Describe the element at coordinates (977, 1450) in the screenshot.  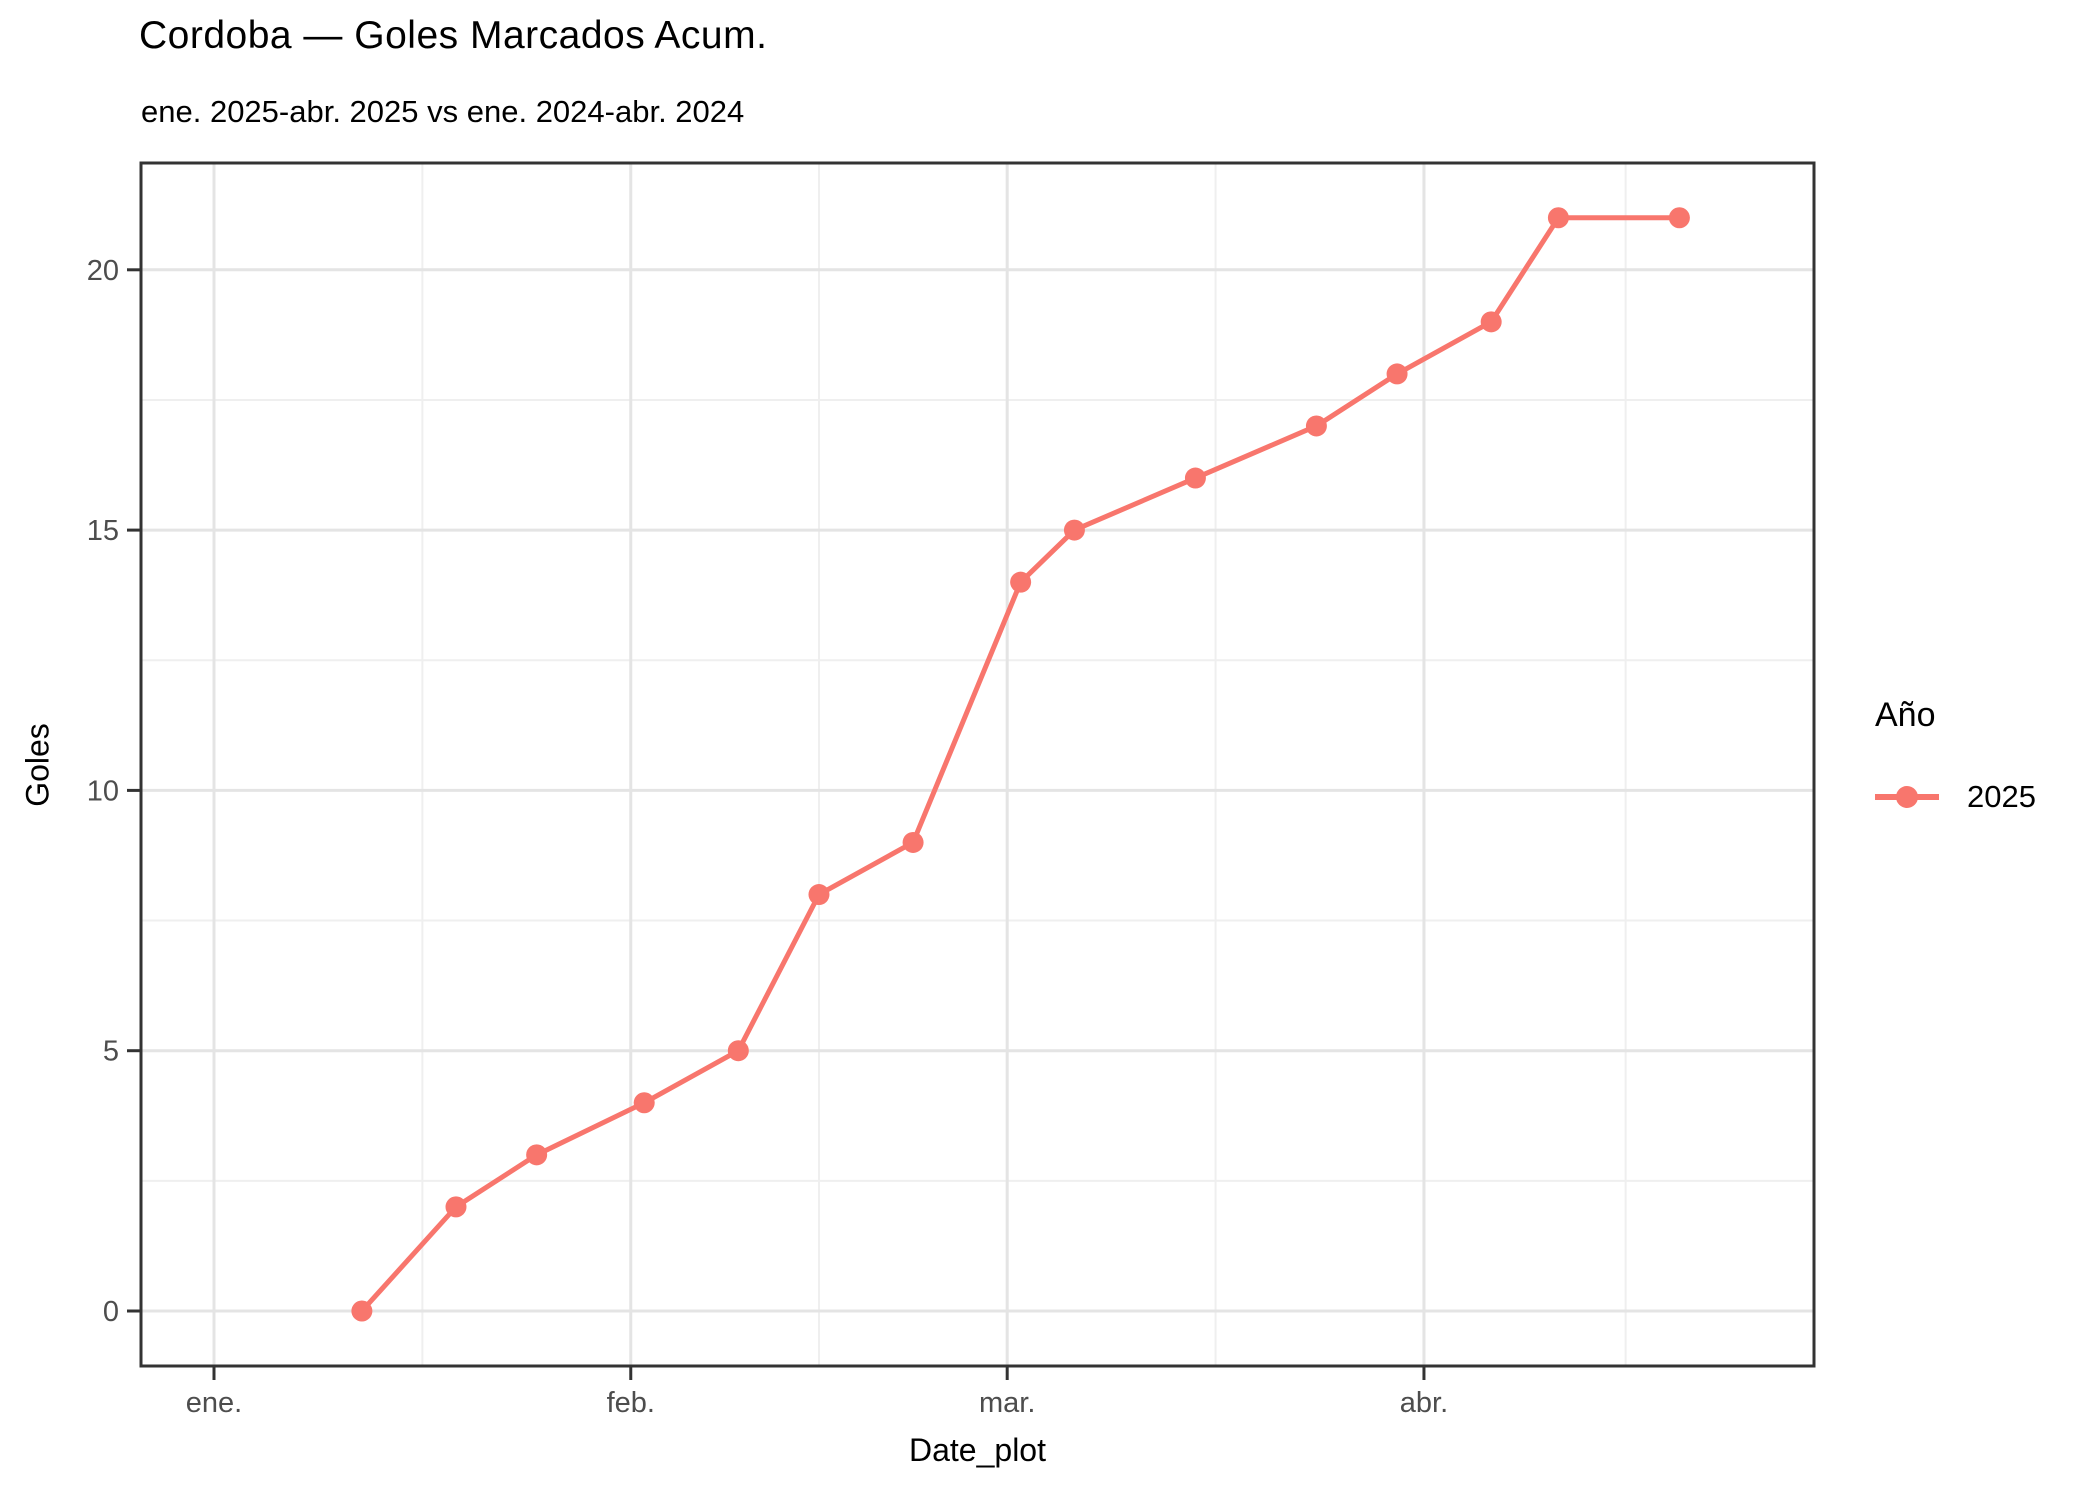
I see `x-axis-title: Date_plot` at that location.